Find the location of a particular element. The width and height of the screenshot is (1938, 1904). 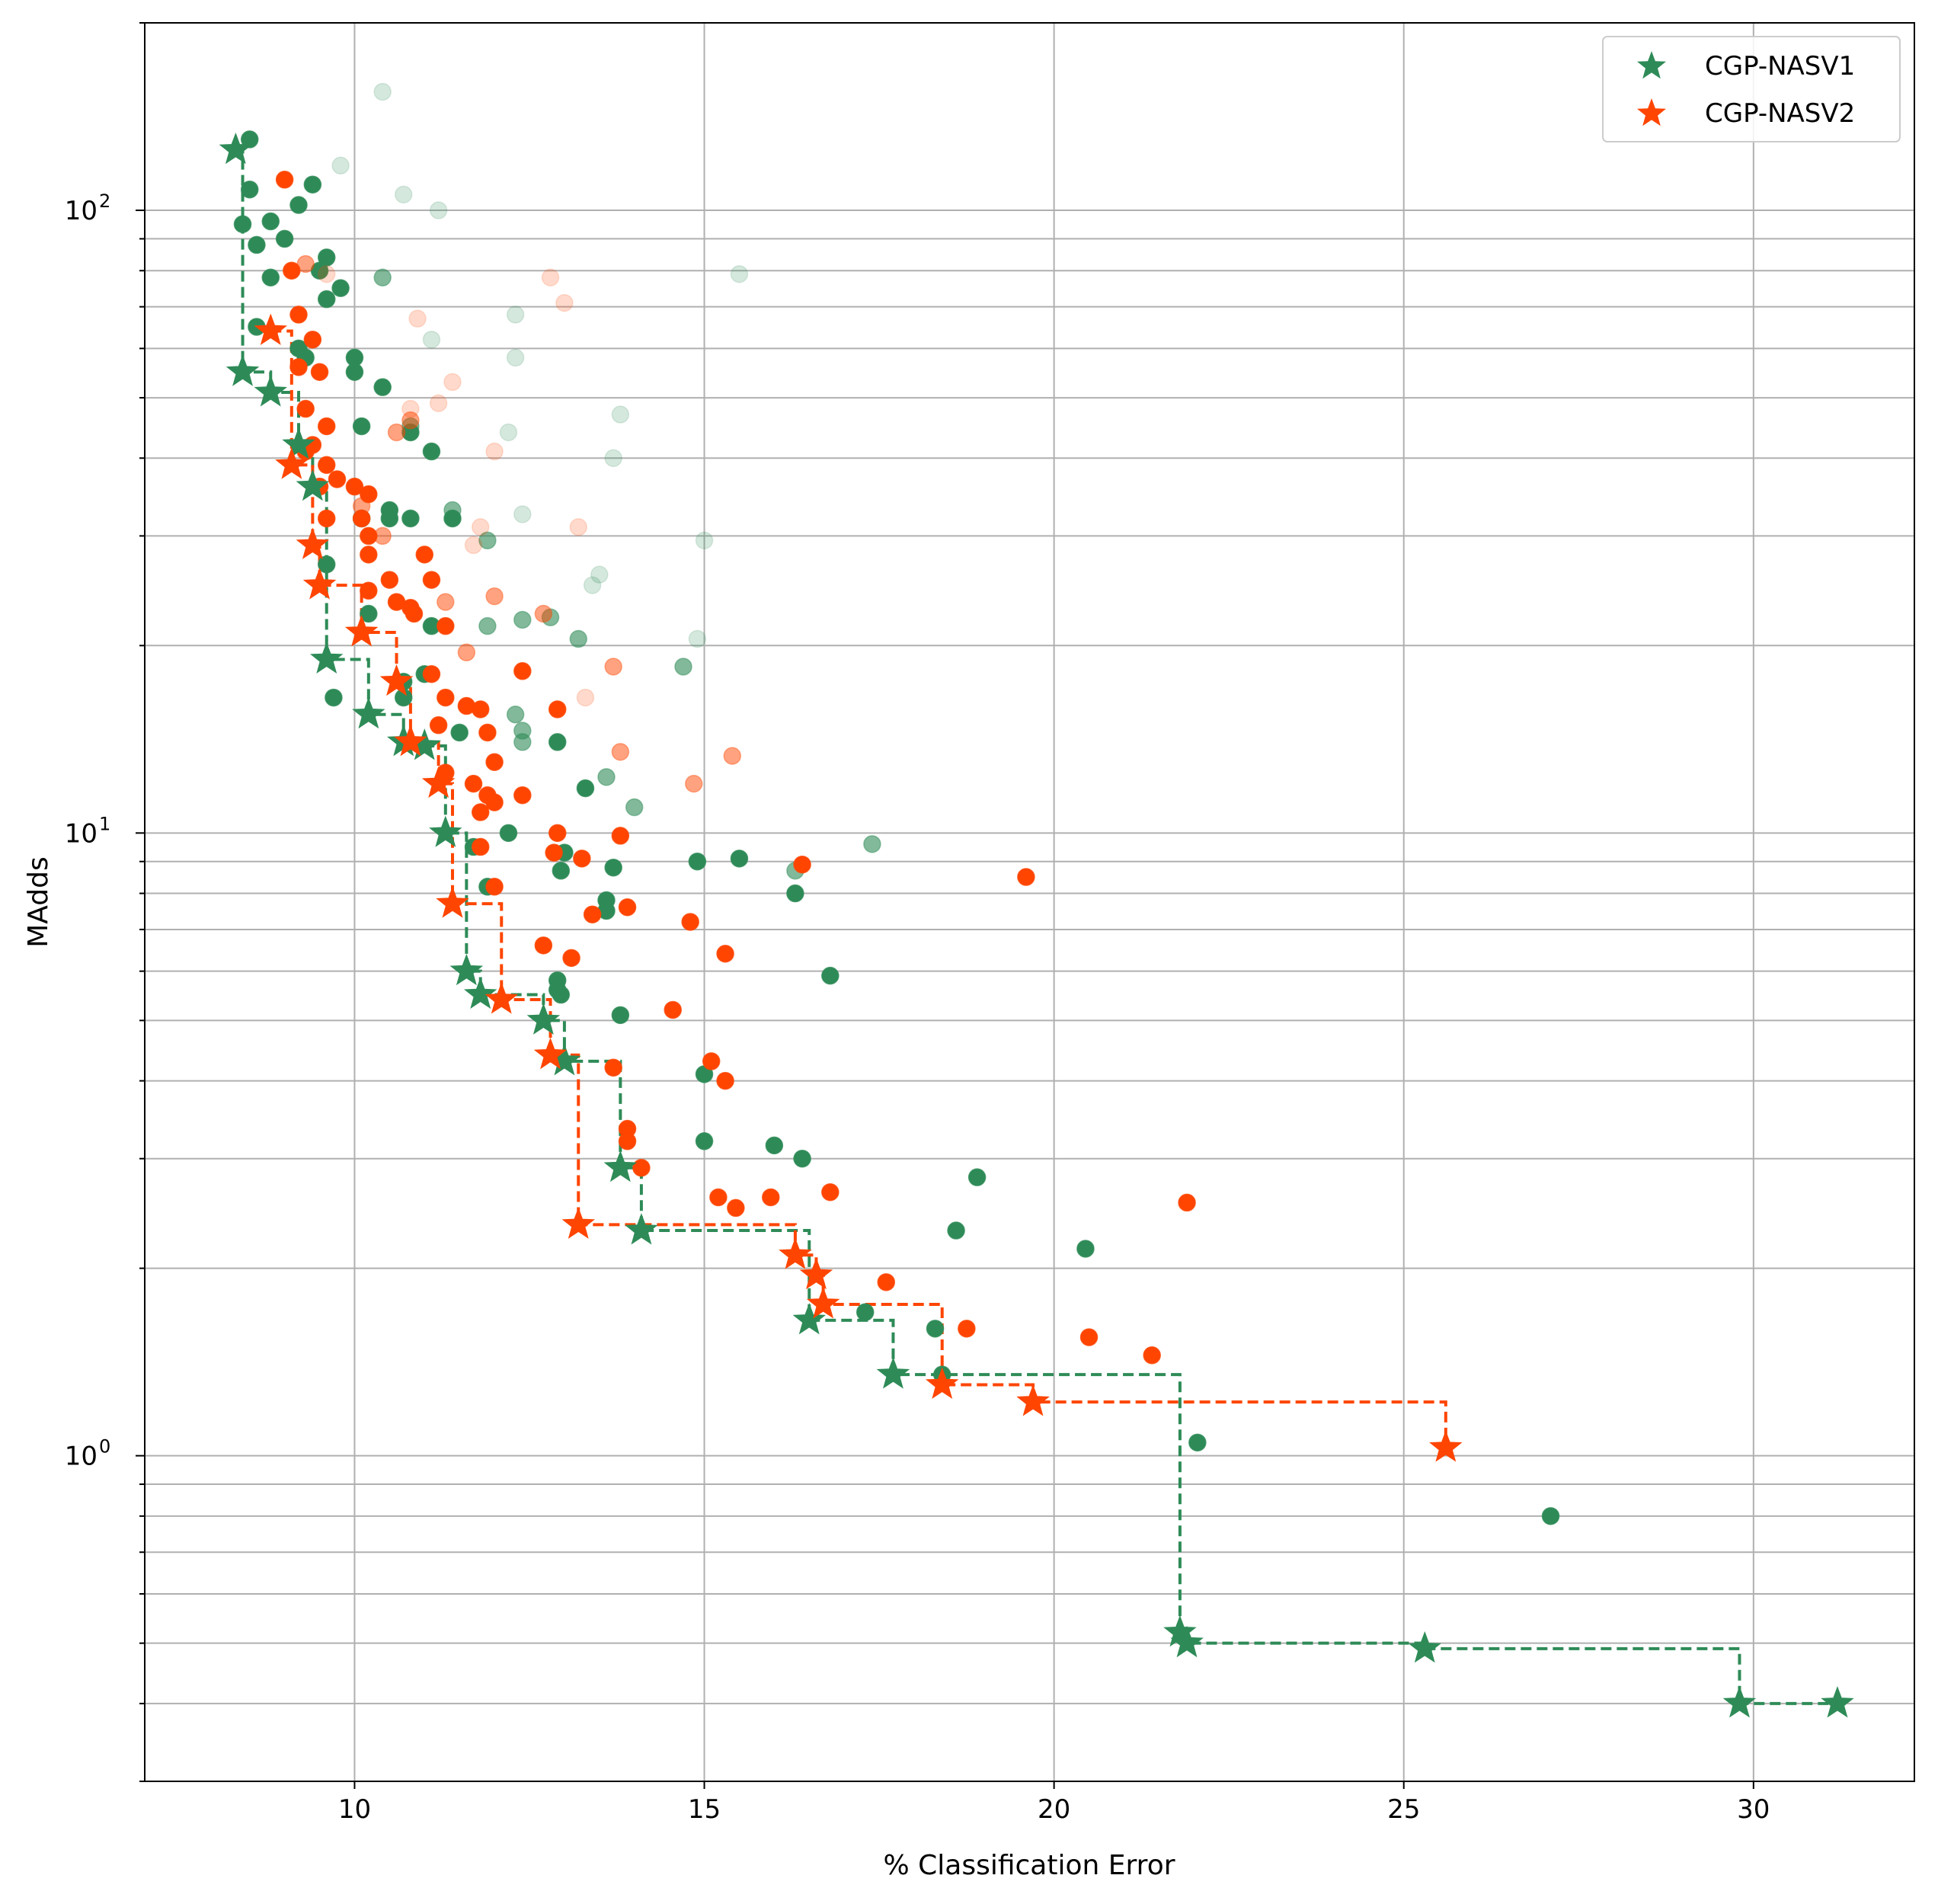

y-tick-label: 10 is located at coordinates (82, 1457).